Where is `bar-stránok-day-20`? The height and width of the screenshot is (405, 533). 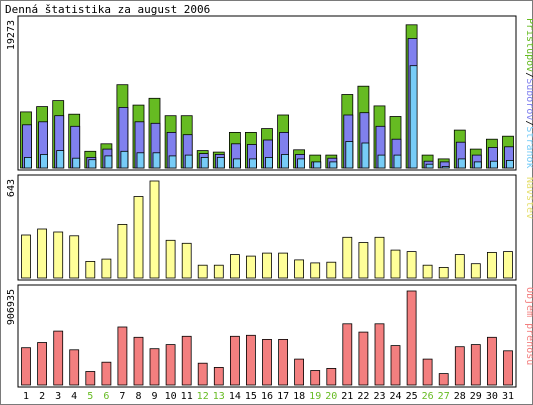
bar-stránok-day-20 is located at coordinates (333, 165).